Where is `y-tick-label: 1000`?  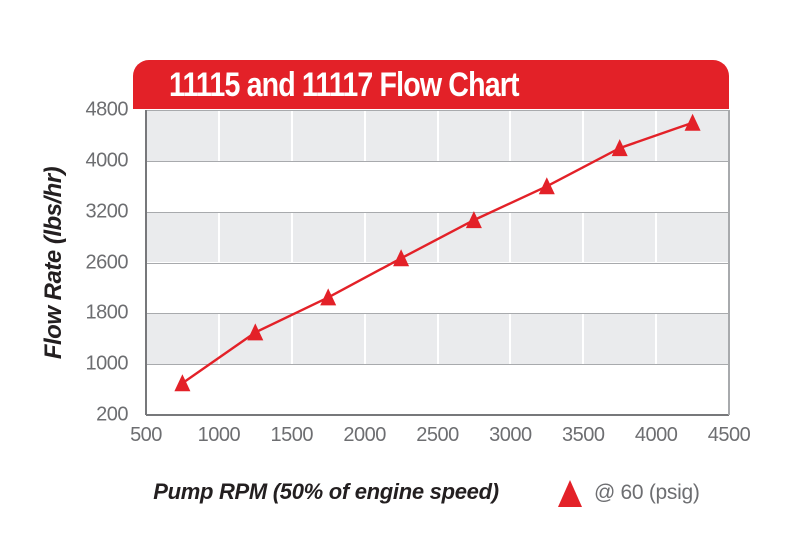 y-tick-label: 1000 is located at coordinates (107, 363).